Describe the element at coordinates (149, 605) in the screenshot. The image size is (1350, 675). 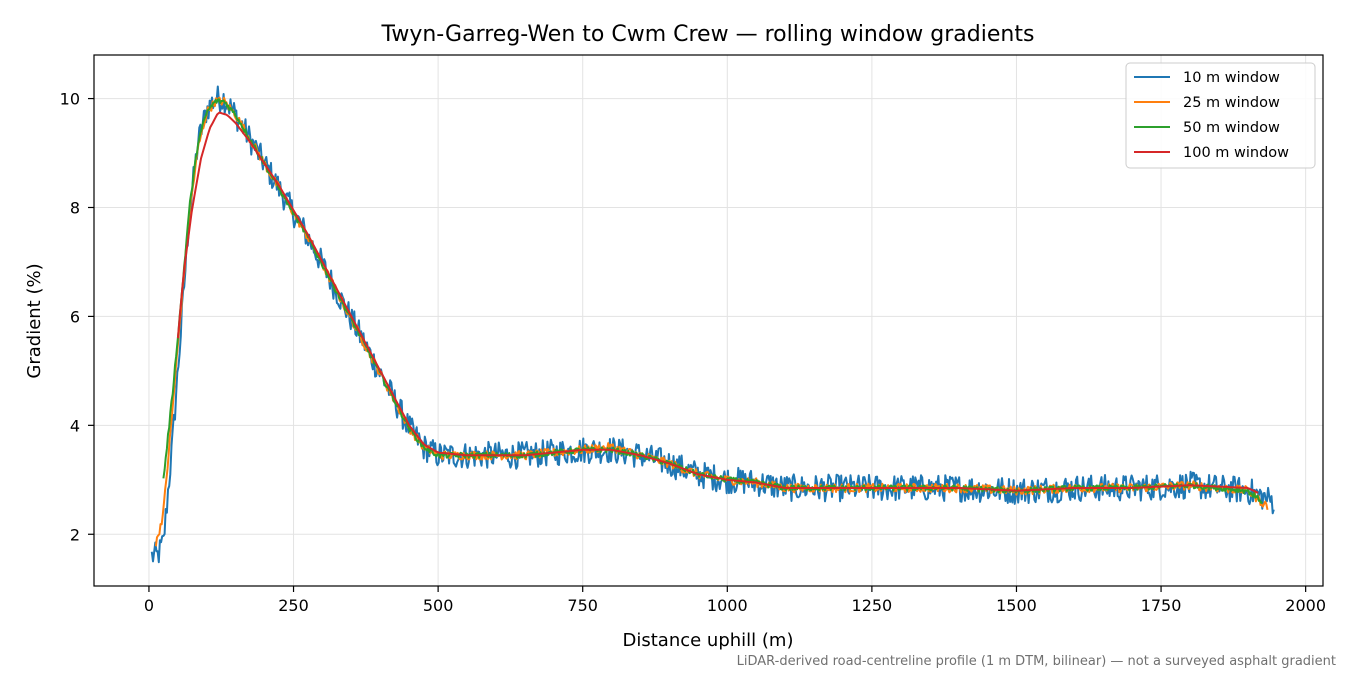
I see `x-tick-label: 0` at that location.